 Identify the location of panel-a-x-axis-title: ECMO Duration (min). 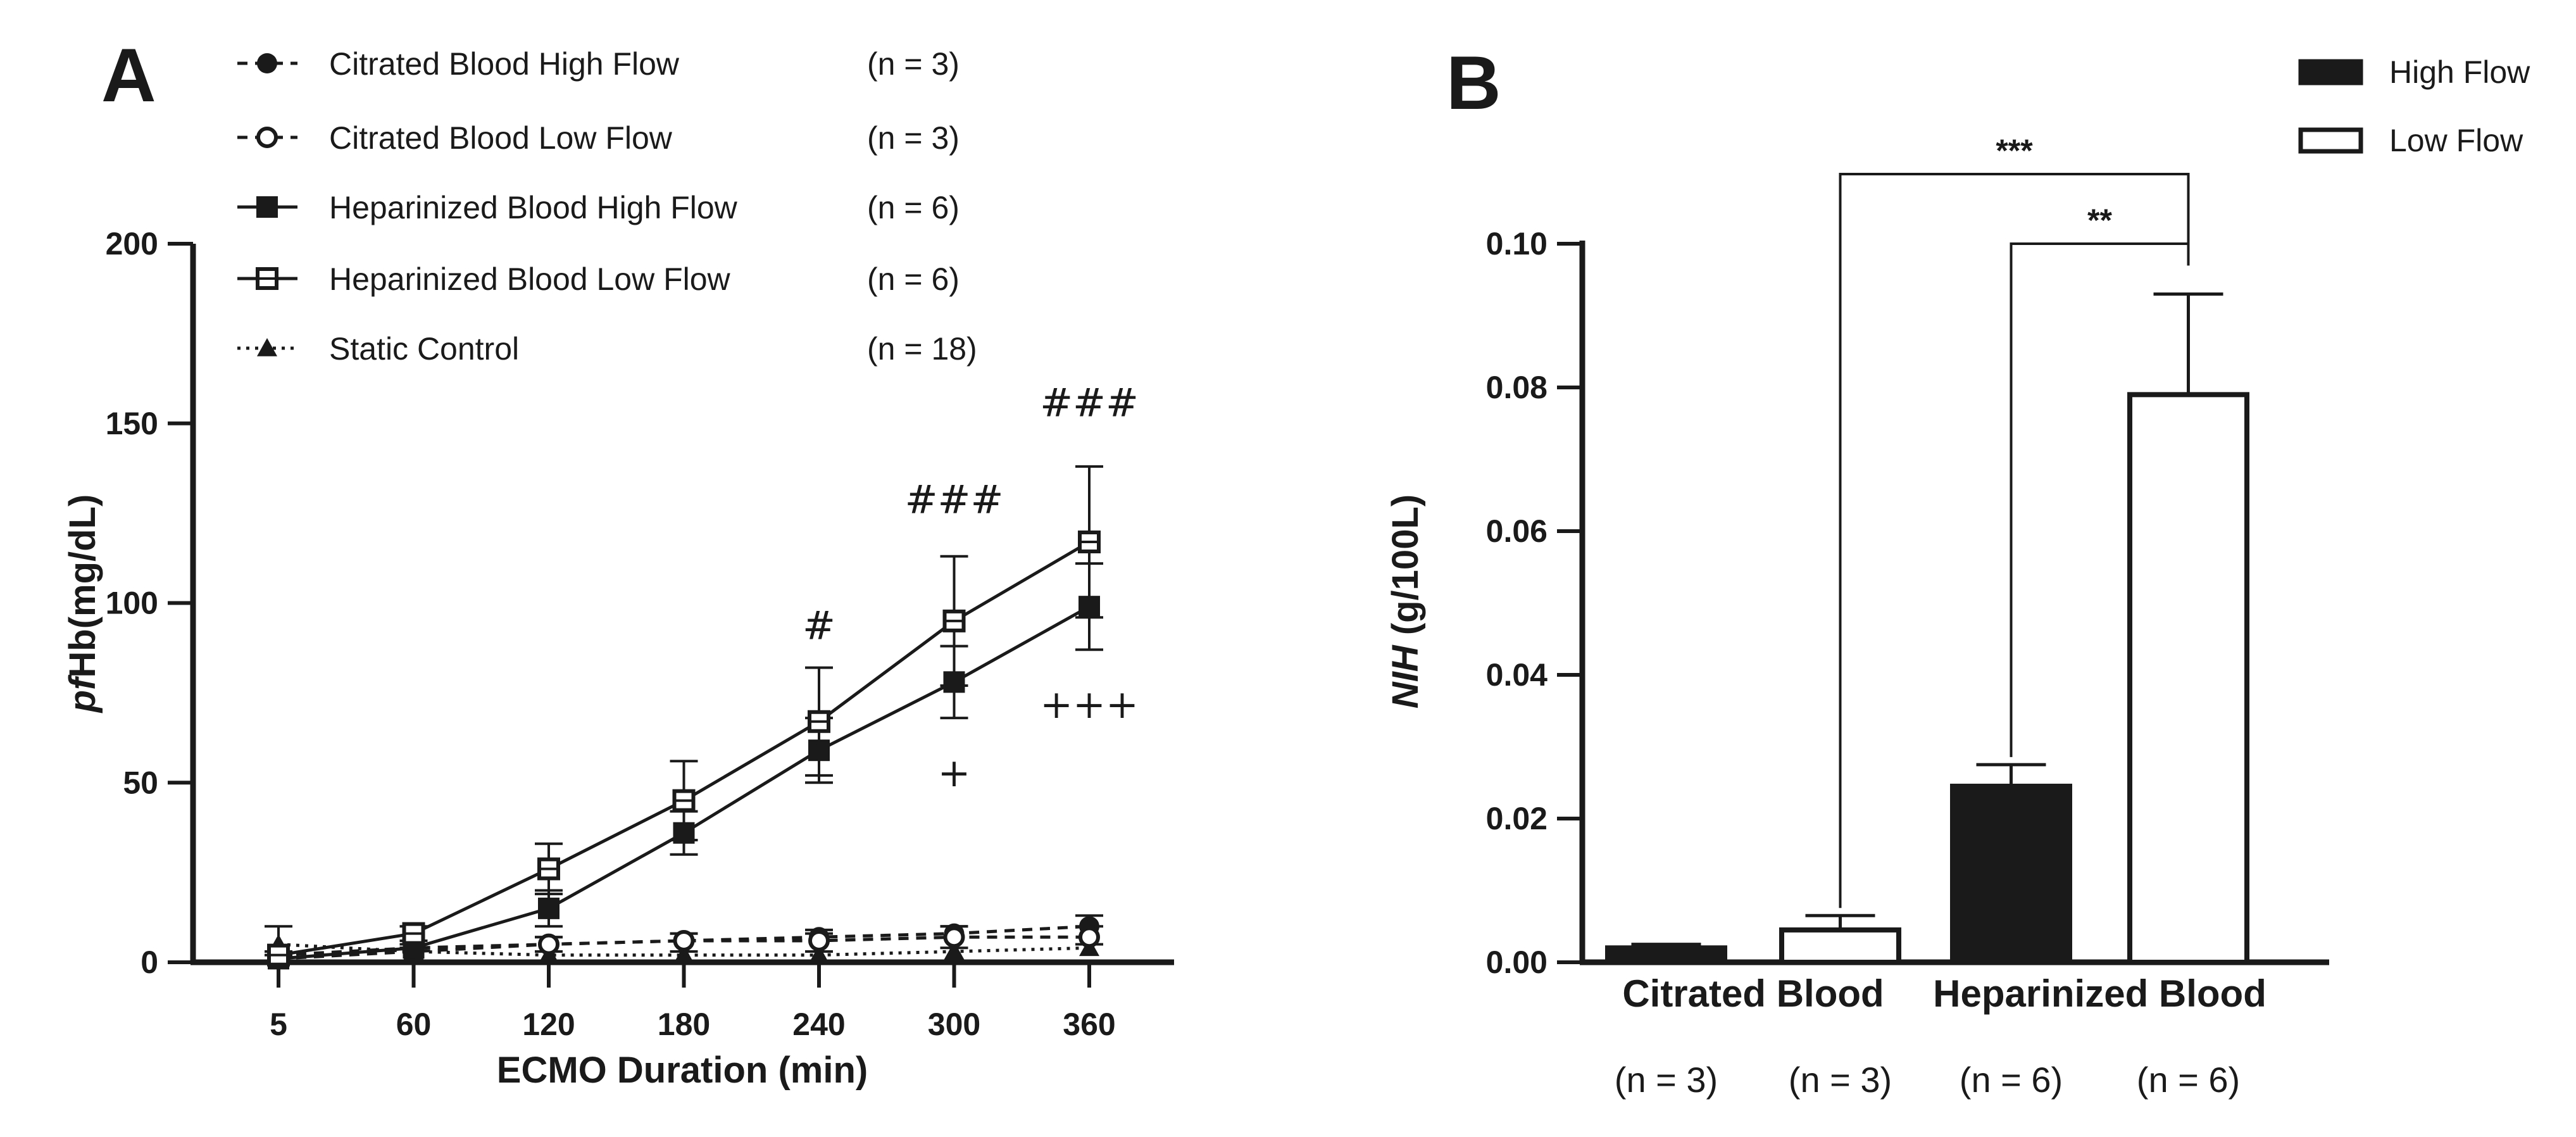
(683, 1070).